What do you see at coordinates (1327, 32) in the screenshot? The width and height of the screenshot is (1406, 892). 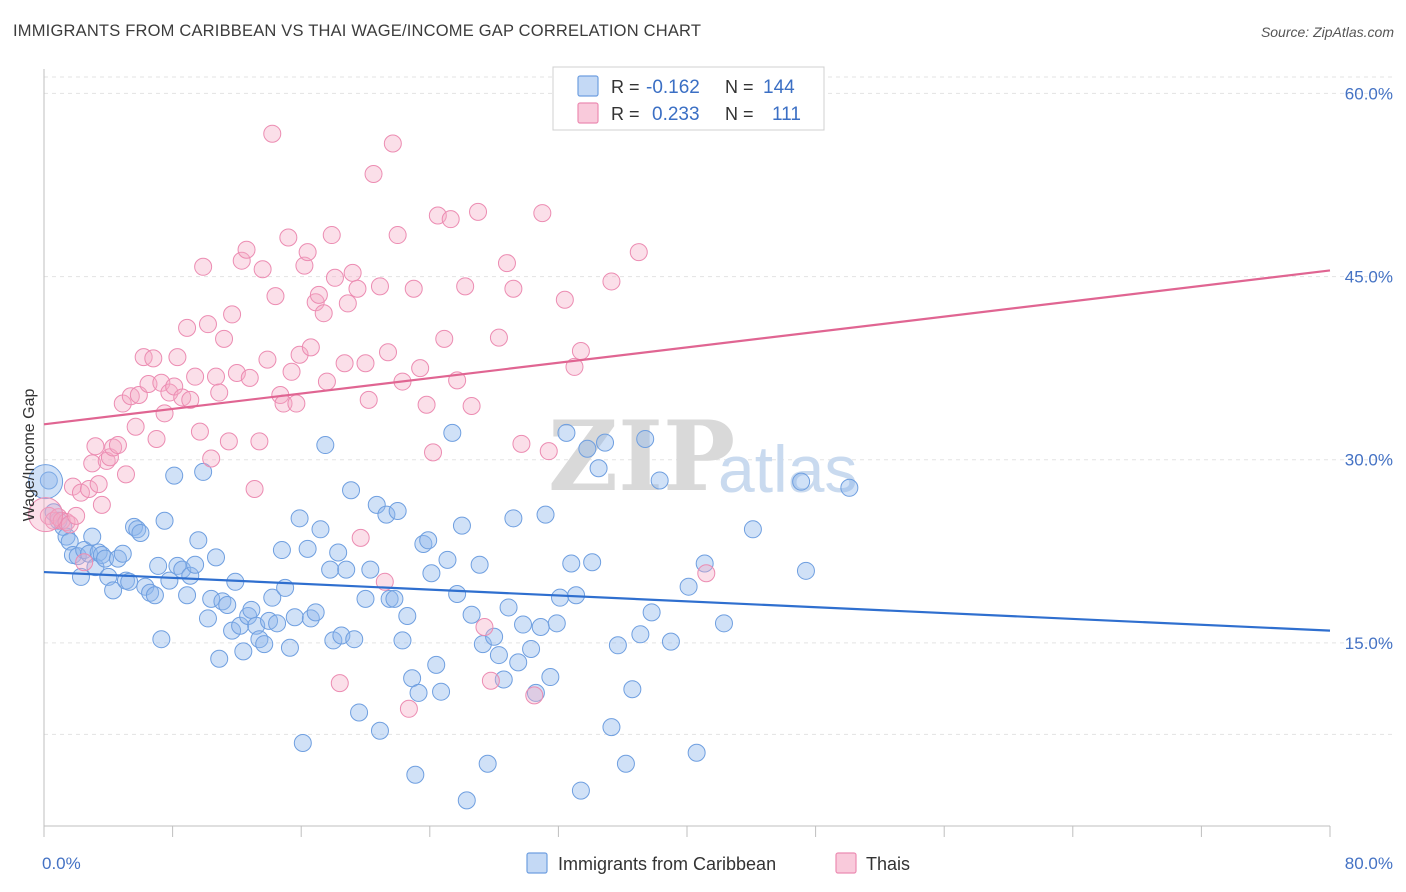 I see `chart-source: Source: ZipAtlas.com` at bounding box center [1327, 32].